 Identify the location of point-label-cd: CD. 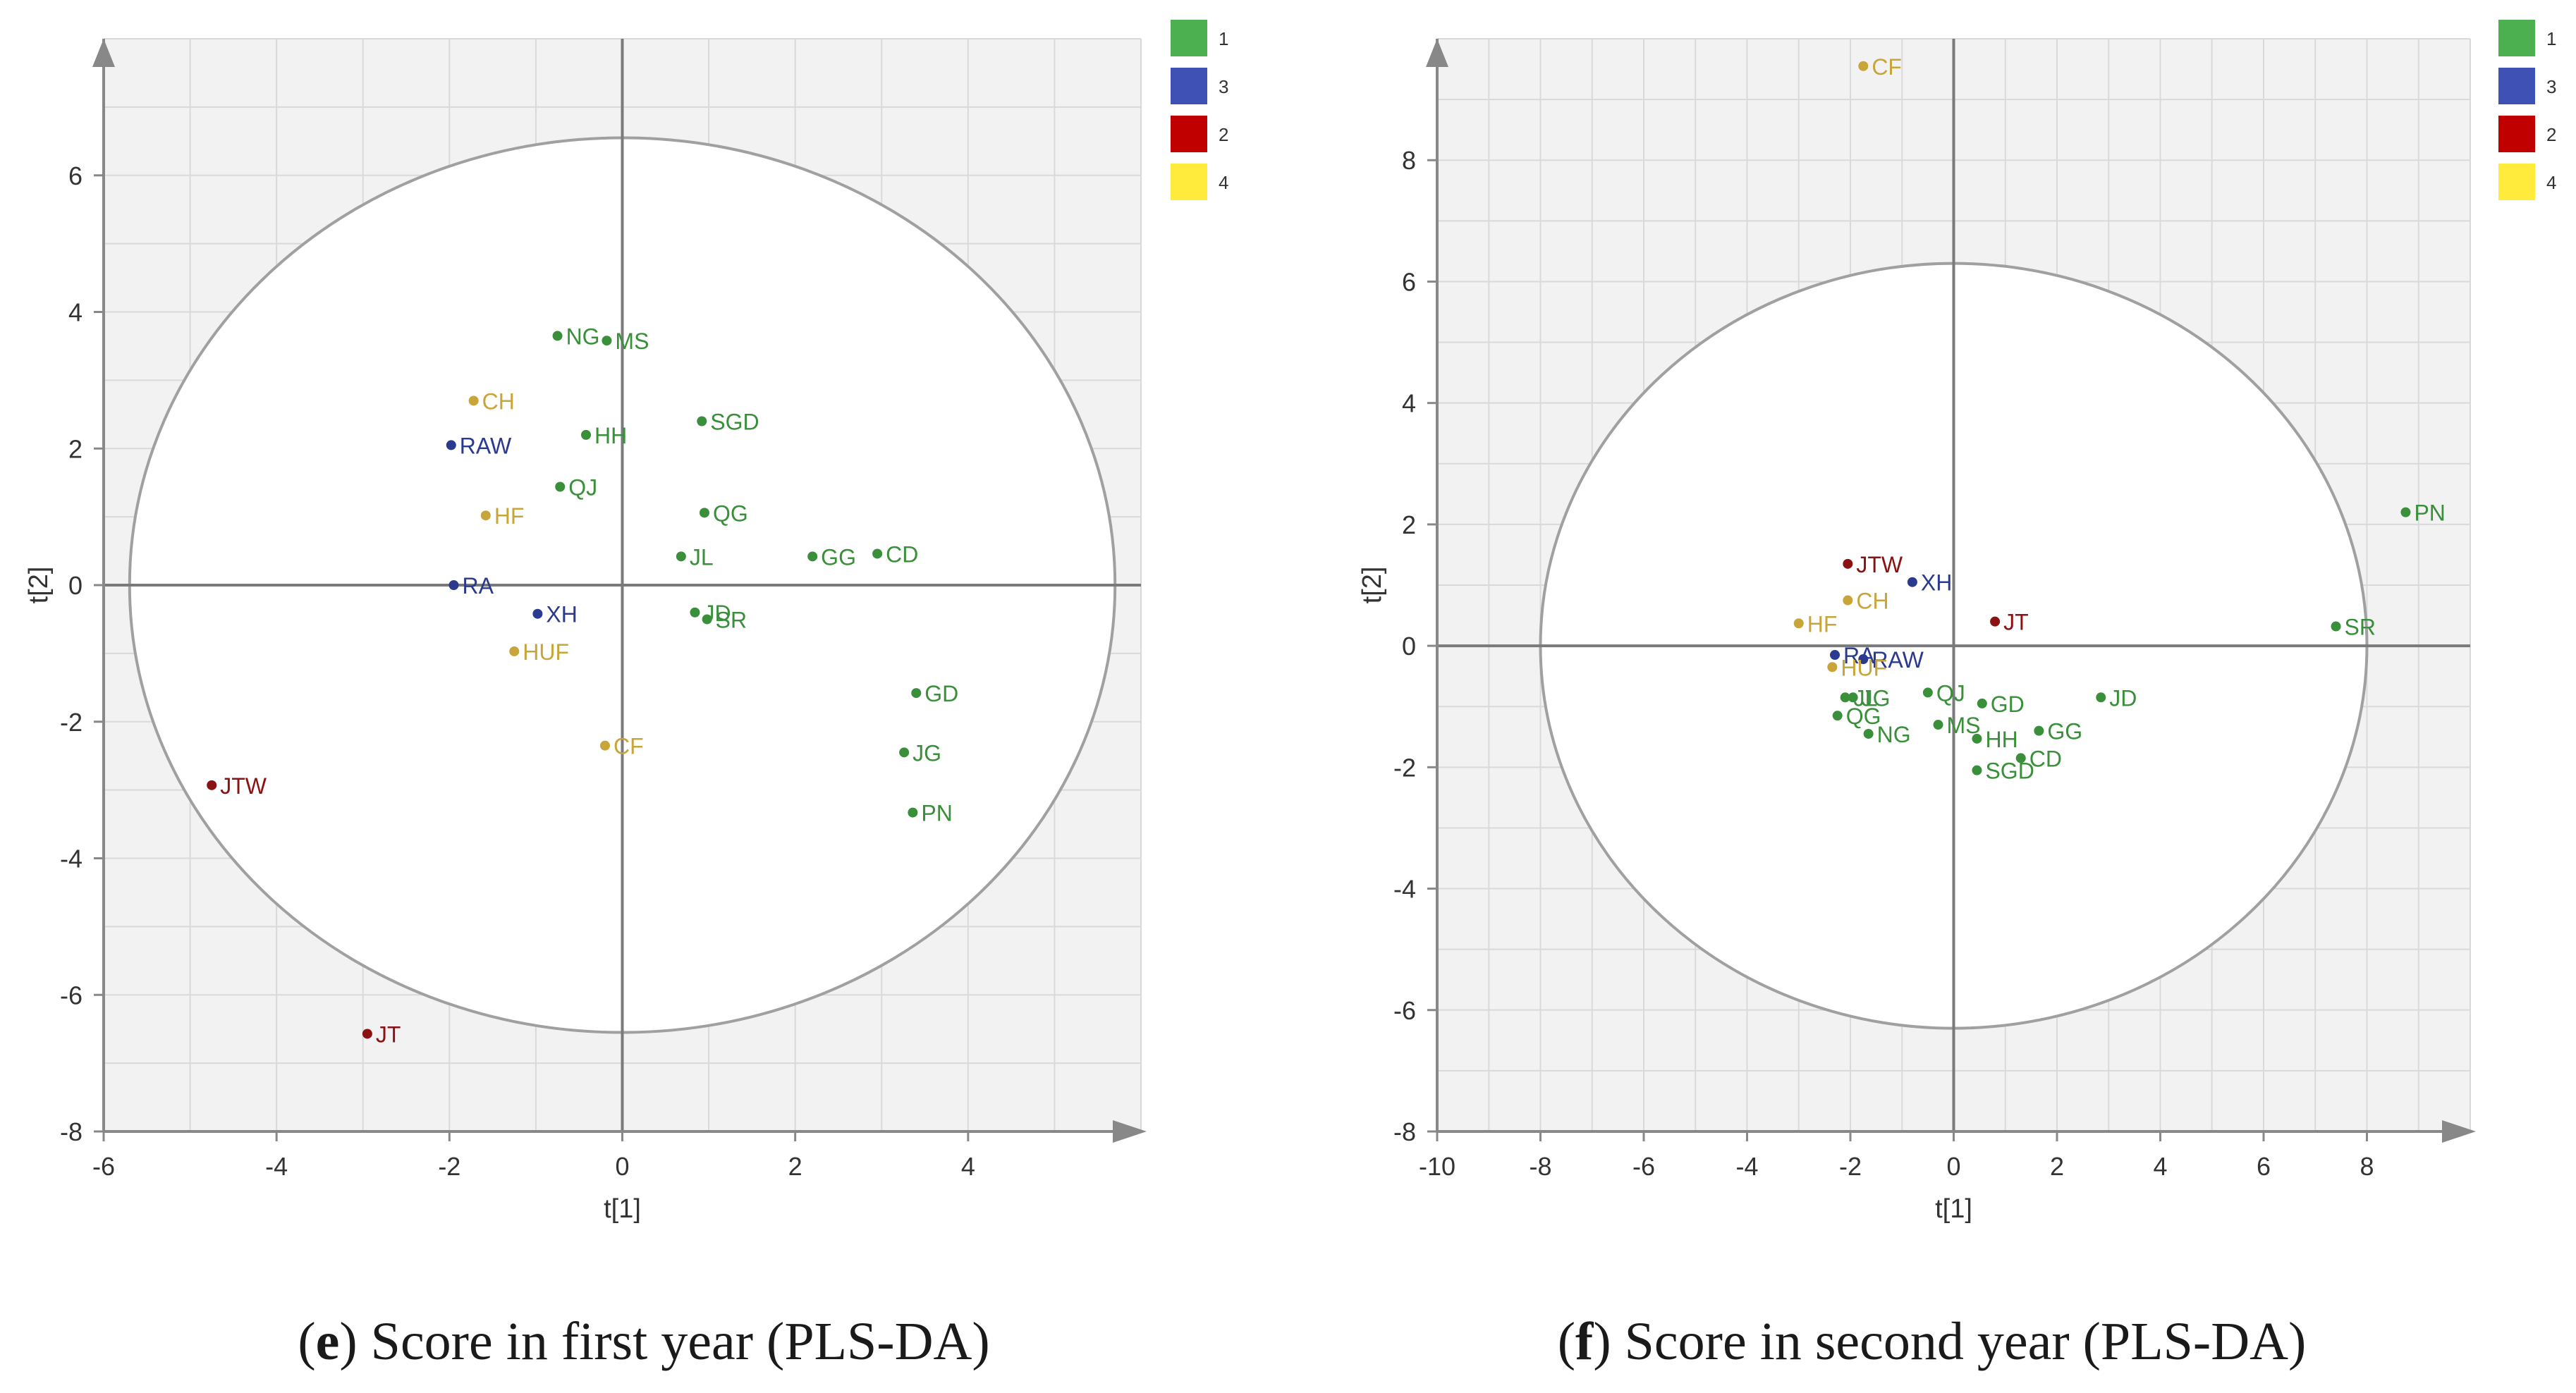
(2045, 758).